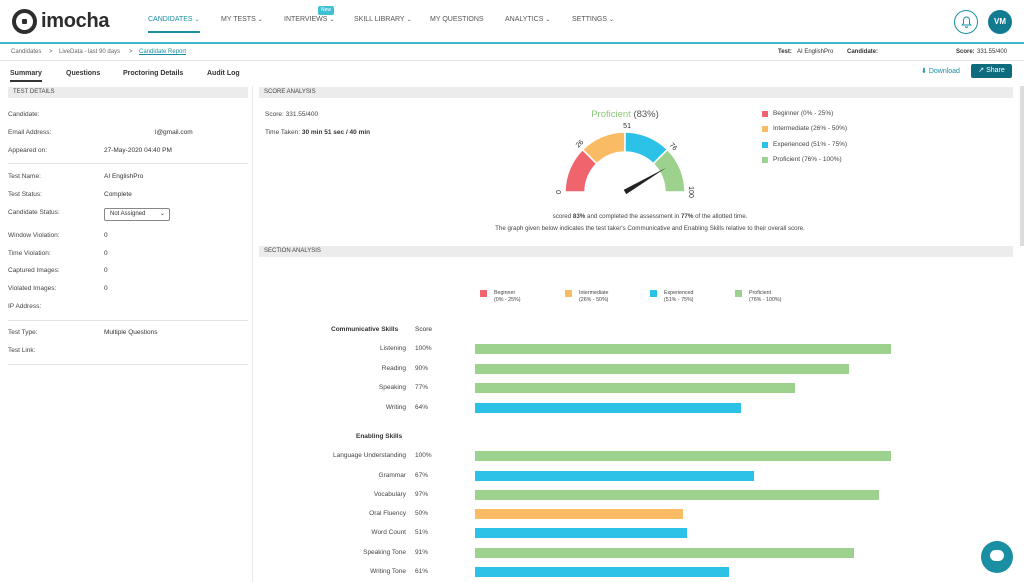 Image resolution: width=1024 pixels, height=582 pixels. I want to click on gauge-tick-label: 100, so click(690, 192).